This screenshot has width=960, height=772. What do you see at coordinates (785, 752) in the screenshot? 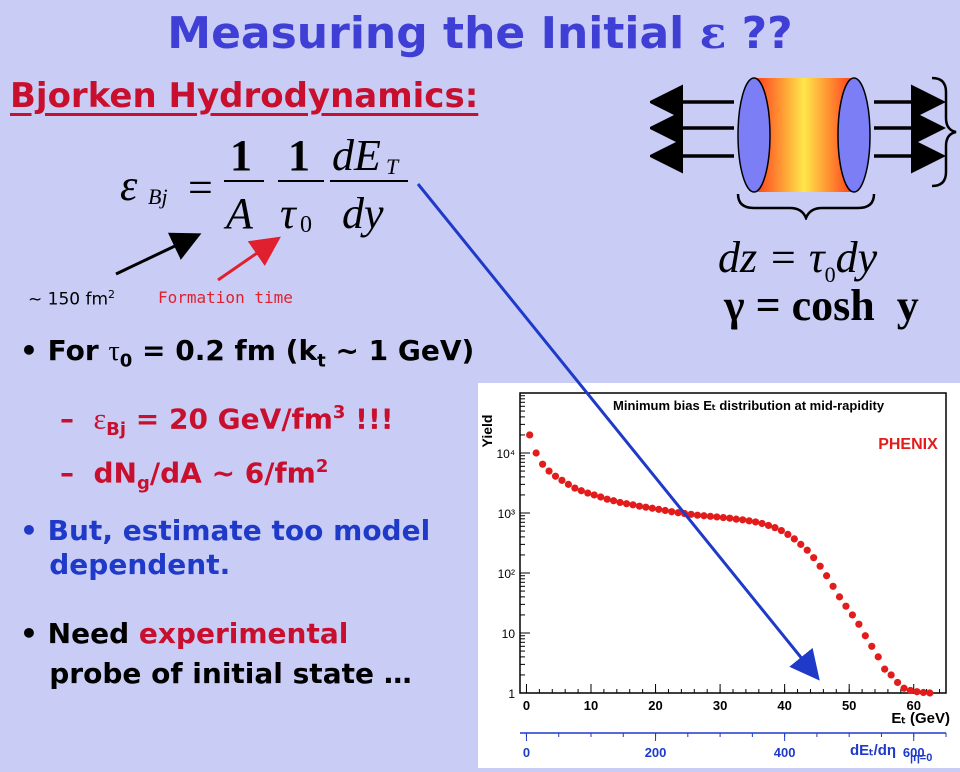
I see `x2-tick-label: 400` at bounding box center [785, 752].